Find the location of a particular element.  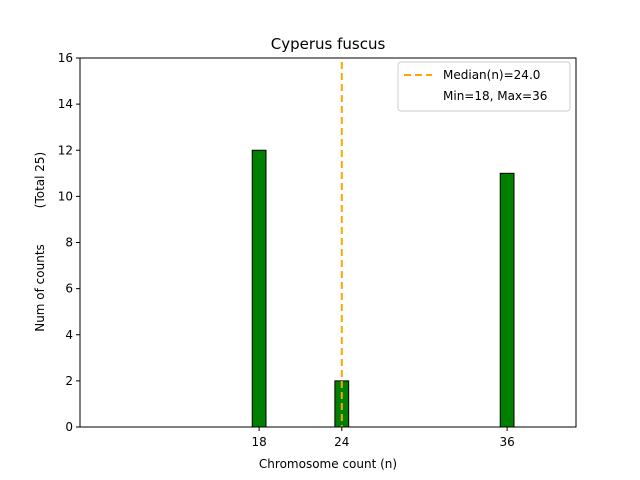

y-tick-label-2: 2 is located at coordinates (69, 381).